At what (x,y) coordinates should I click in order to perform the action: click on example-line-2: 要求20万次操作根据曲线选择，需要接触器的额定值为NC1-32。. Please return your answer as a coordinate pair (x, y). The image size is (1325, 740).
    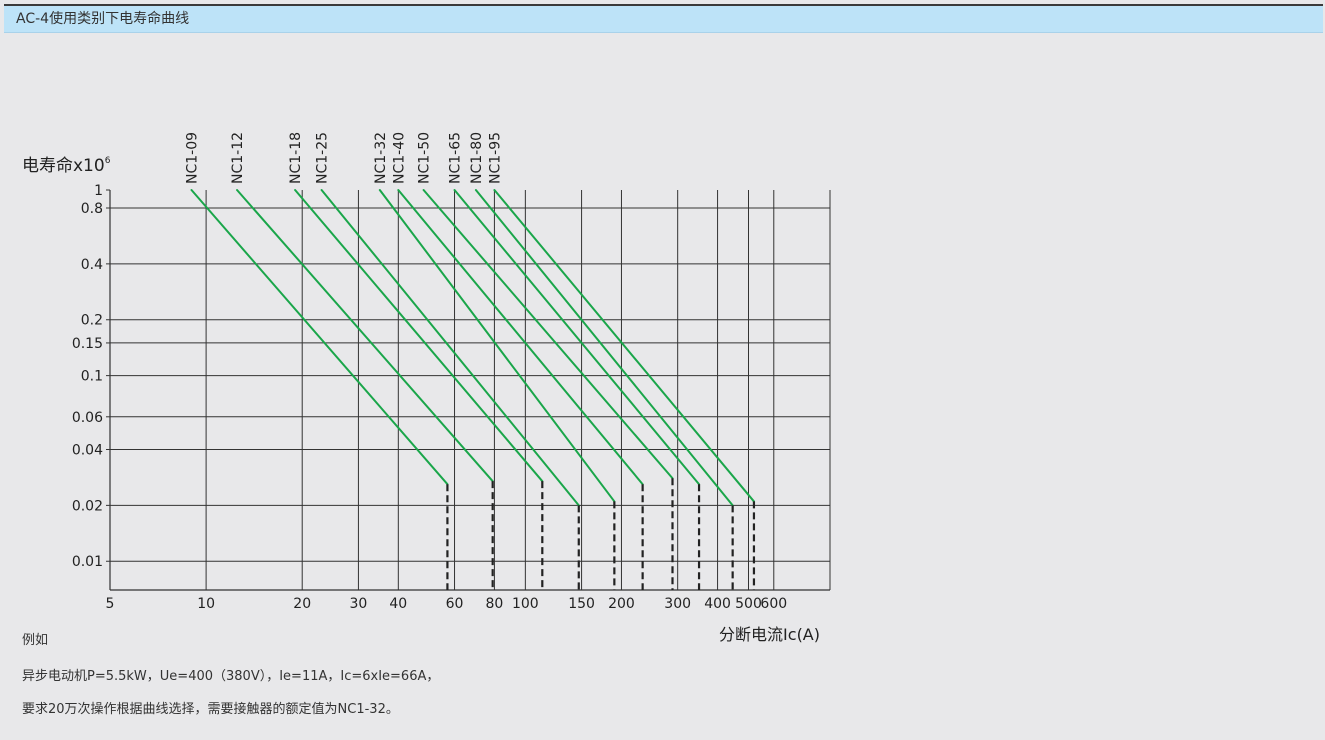
    Looking at the image, I should click on (210, 709).